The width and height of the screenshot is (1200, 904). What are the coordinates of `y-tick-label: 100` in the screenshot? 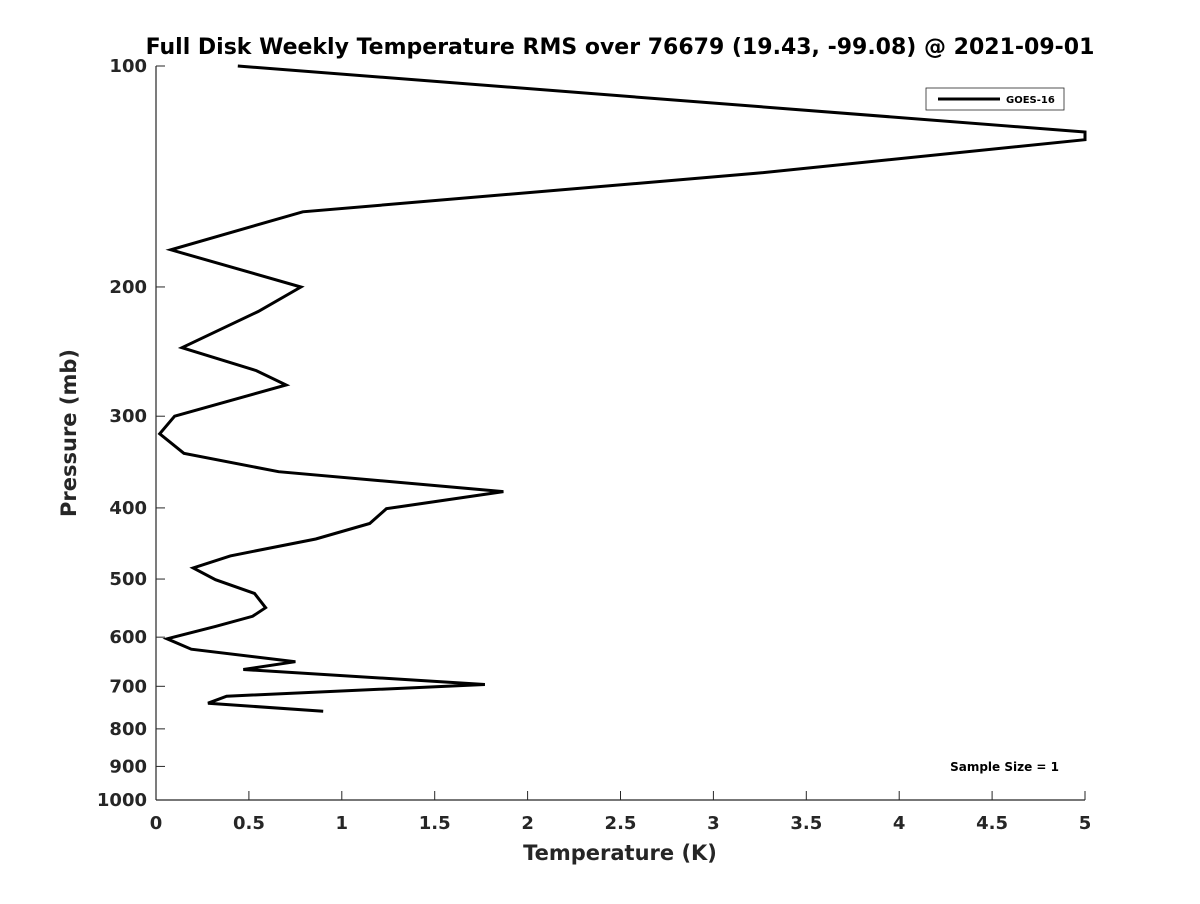 It's located at (128, 66).